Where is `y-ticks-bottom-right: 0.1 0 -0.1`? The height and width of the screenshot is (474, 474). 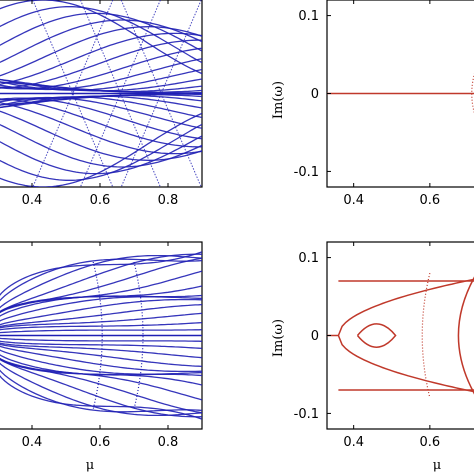
y-ticks-bottom-right: 0.1 0 -0.1 is located at coordinates (312, 336).